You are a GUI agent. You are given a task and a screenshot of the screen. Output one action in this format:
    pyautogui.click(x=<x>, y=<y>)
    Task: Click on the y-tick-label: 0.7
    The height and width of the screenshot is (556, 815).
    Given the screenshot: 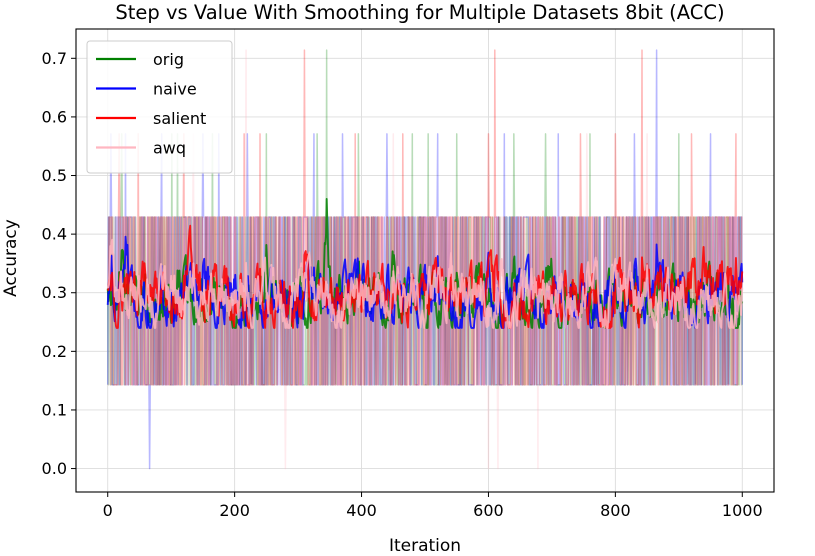 What is the action you would take?
    pyautogui.click(x=54, y=58)
    